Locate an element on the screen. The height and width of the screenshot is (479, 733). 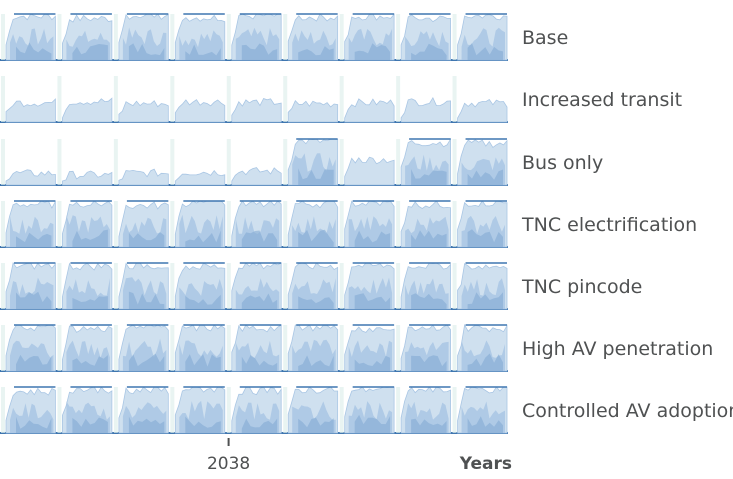
row-label: Increased transit is located at coordinates (602, 100).